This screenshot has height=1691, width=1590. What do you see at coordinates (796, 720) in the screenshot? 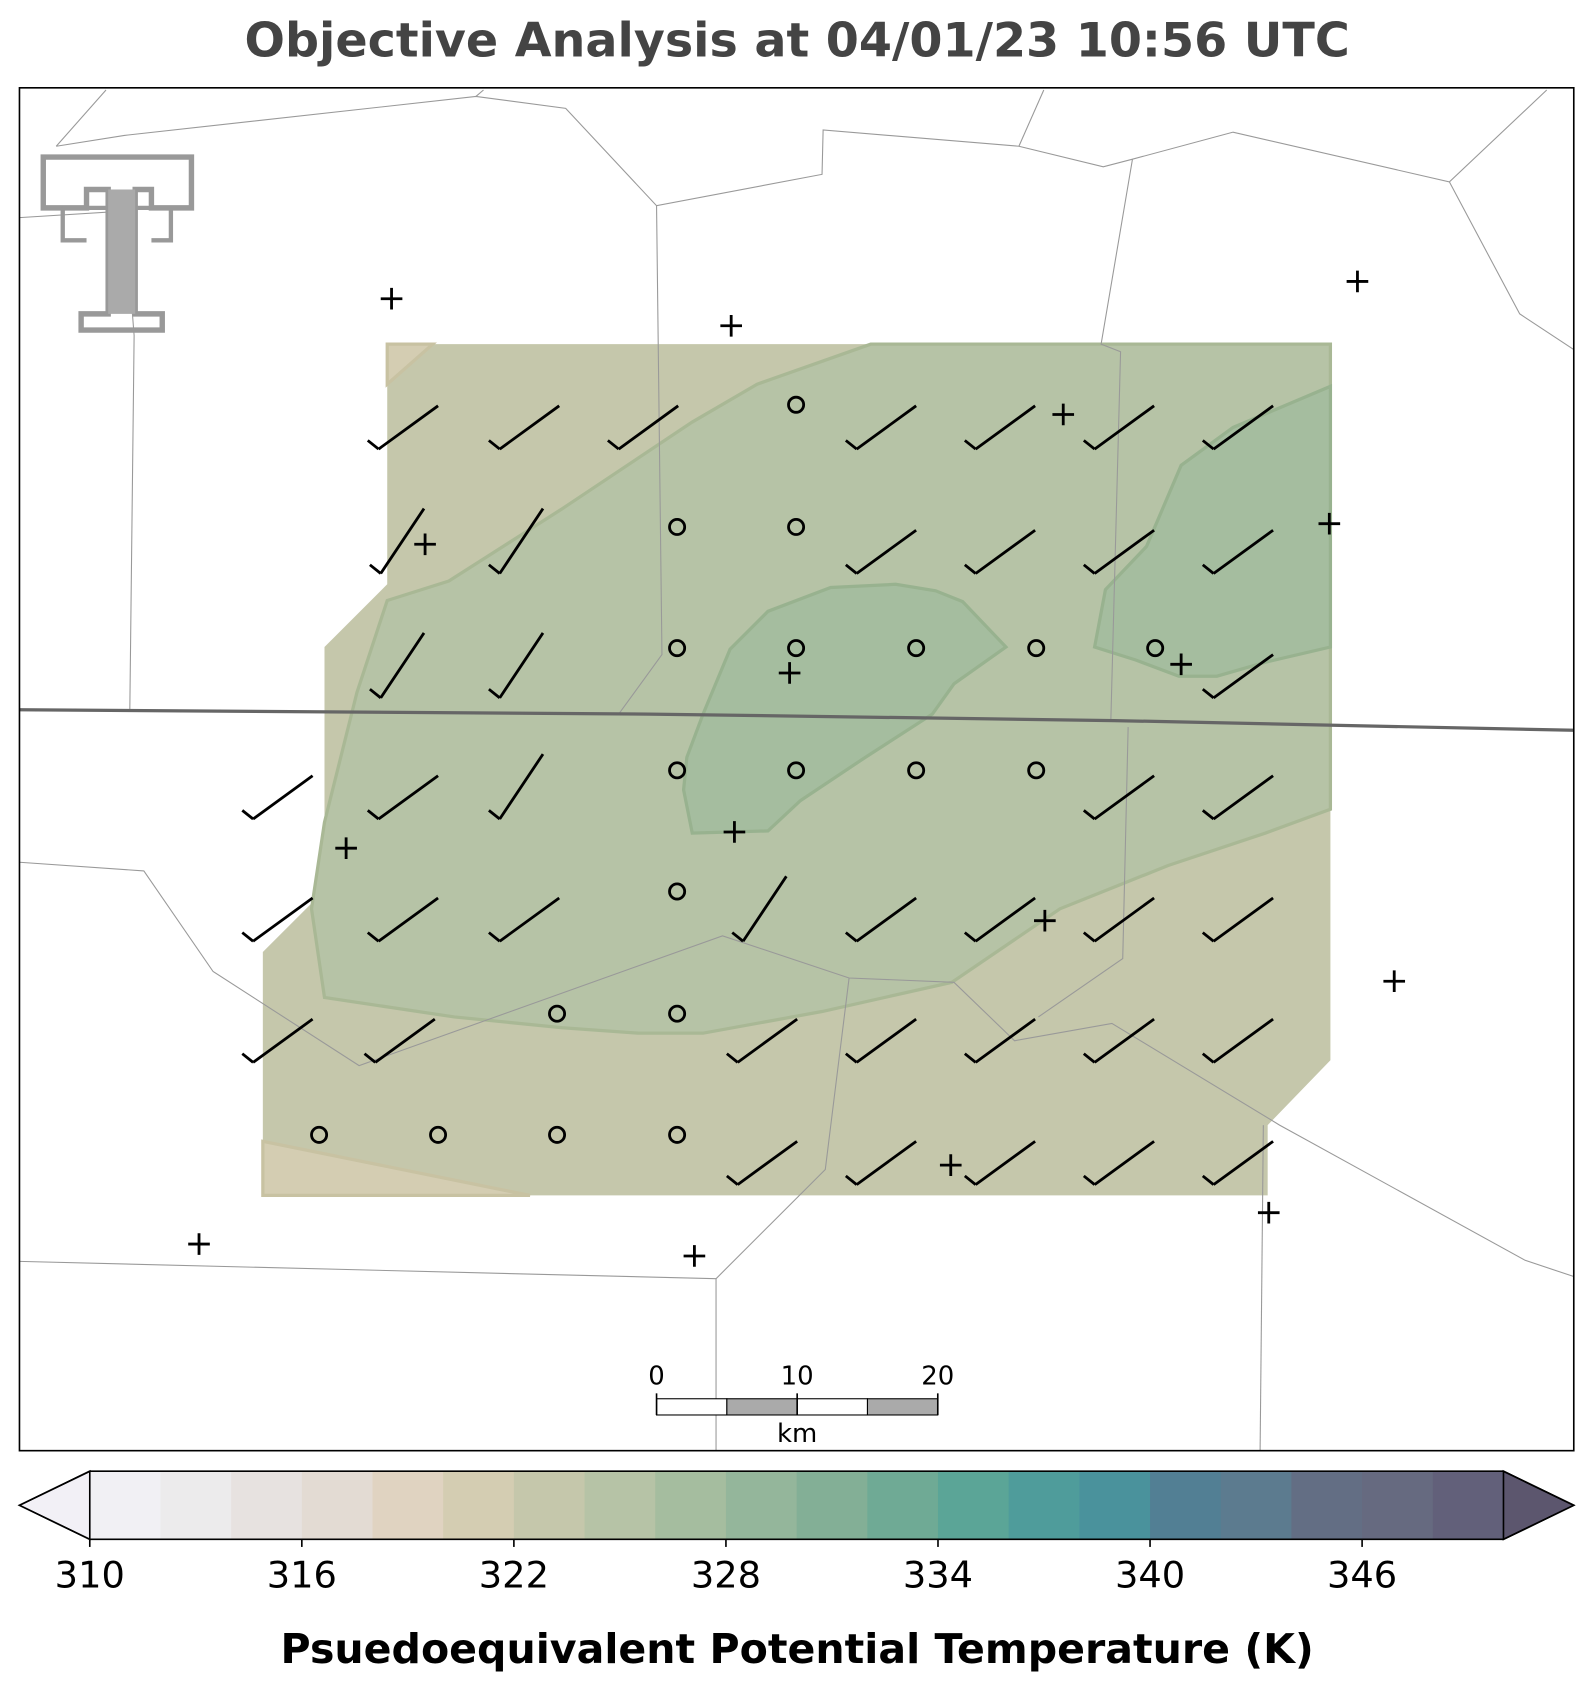
I see `state-border` at bounding box center [796, 720].